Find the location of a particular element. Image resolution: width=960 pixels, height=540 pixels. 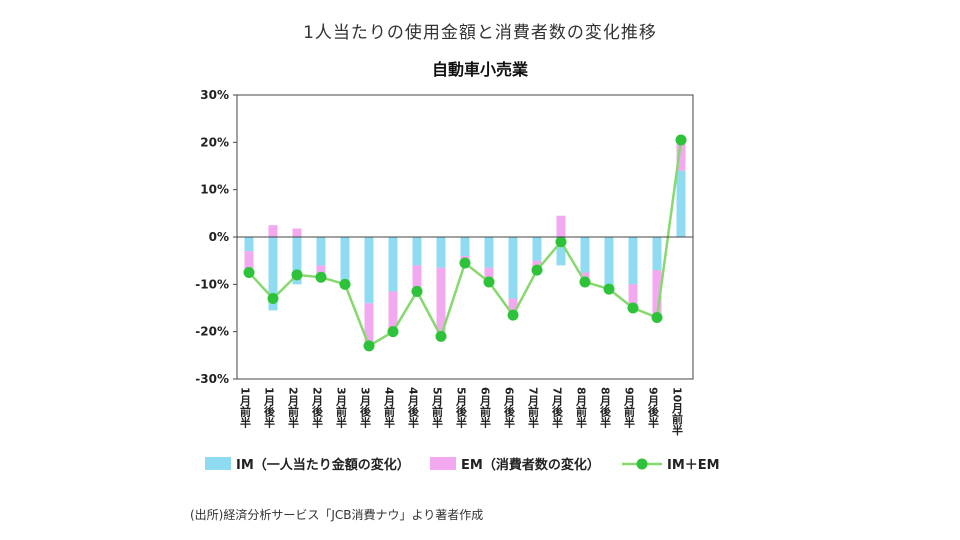

legend-label-sum: IM＋EM is located at coordinates (693, 465).